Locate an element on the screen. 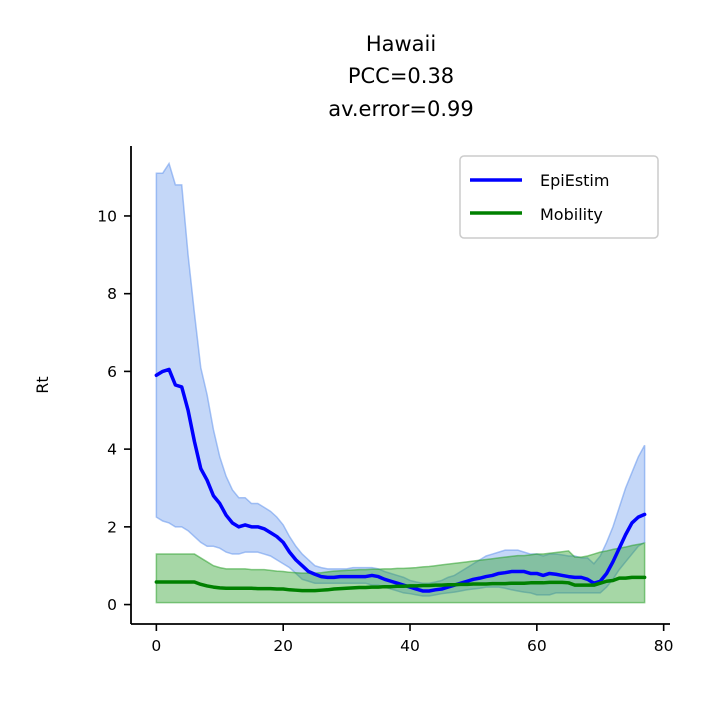 The image size is (708, 708). series-line-mobility is located at coordinates (400, 584).